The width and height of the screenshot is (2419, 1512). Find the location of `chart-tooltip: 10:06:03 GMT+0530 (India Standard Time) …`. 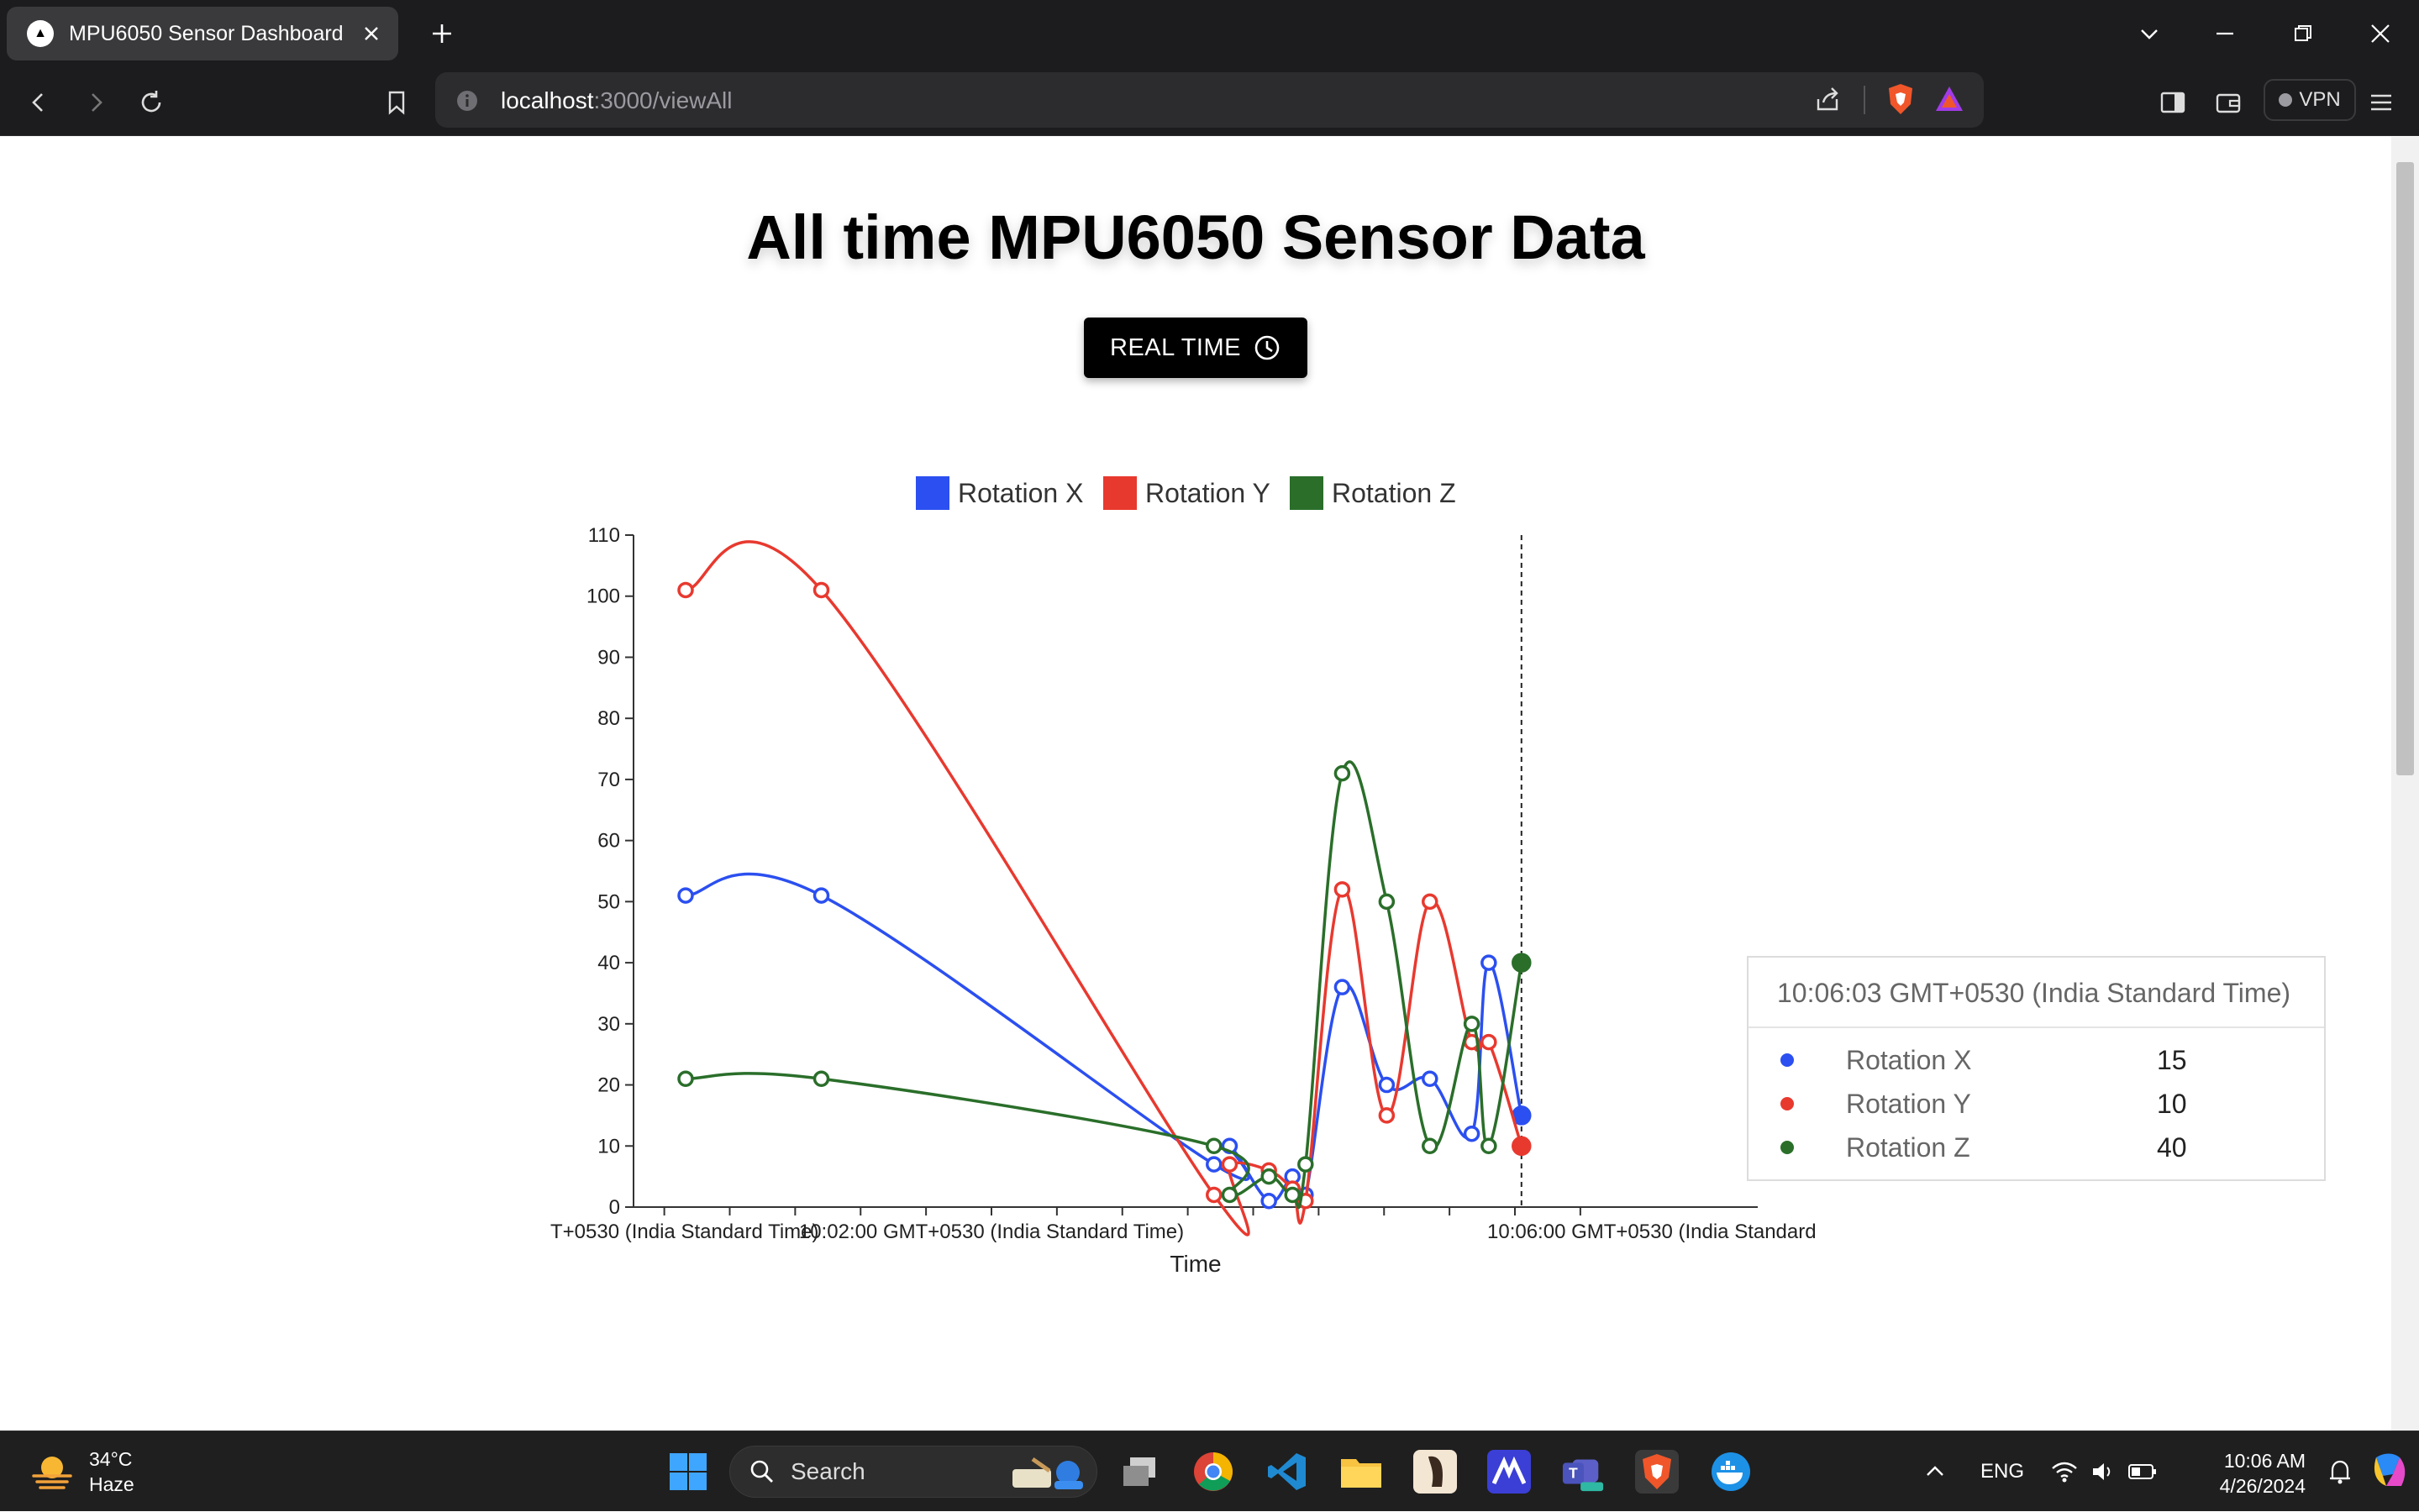

chart-tooltip: 10:06:03 GMT+0530 (India Standard Time) … is located at coordinates (2036, 1068).